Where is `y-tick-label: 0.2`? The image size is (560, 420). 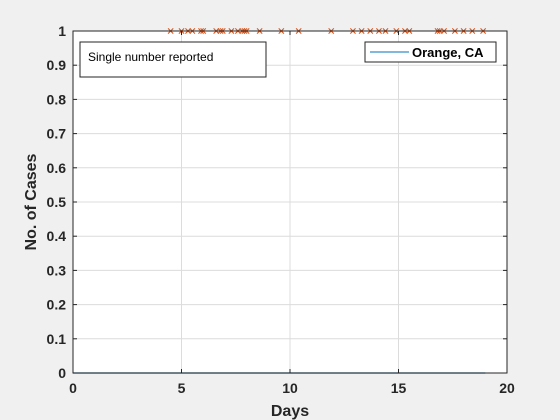 y-tick-label: 0.2 is located at coordinates (57, 305).